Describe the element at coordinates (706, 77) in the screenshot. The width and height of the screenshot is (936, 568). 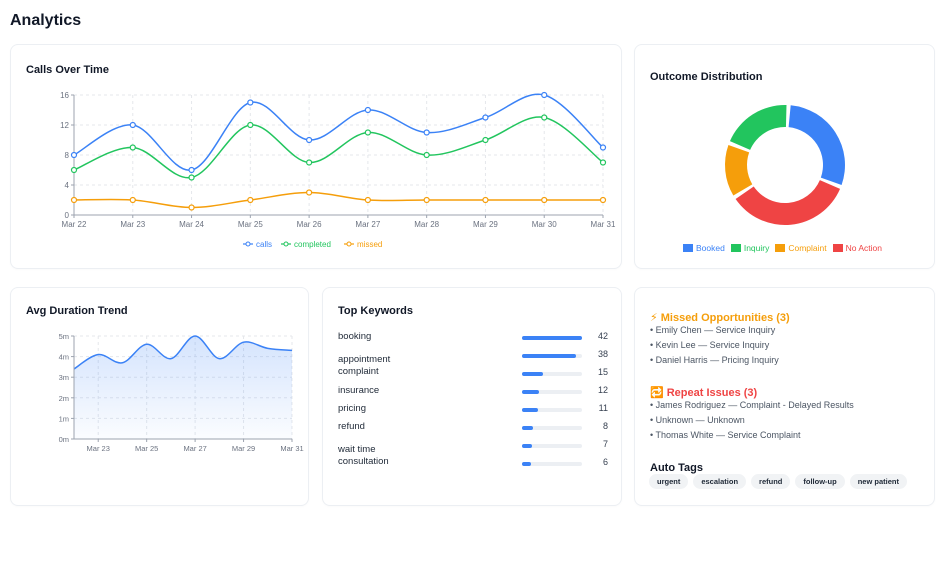
I see `outcome-chart-title: Outcome Distribution` at that location.